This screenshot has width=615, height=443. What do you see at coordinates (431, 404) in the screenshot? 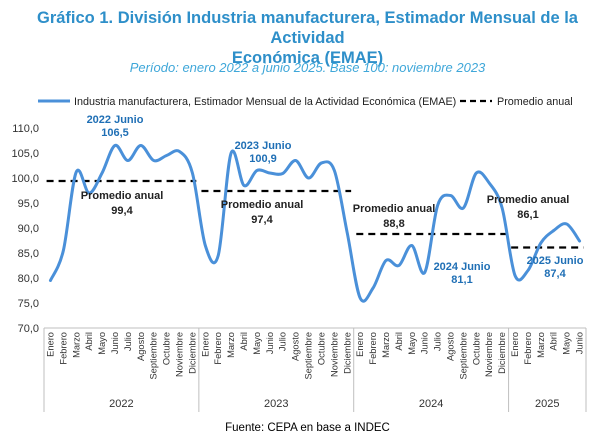
I see `year-label: 2024` at bounding box center [431, 404].